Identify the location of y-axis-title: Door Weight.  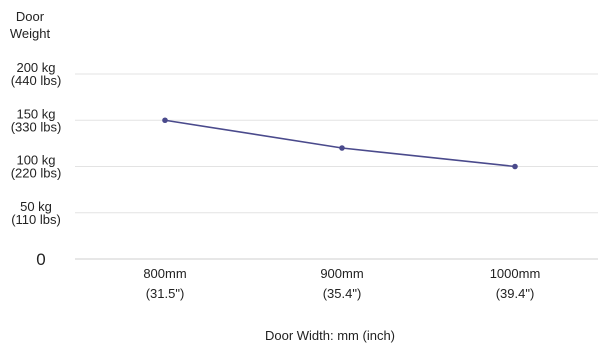
(30, 25).